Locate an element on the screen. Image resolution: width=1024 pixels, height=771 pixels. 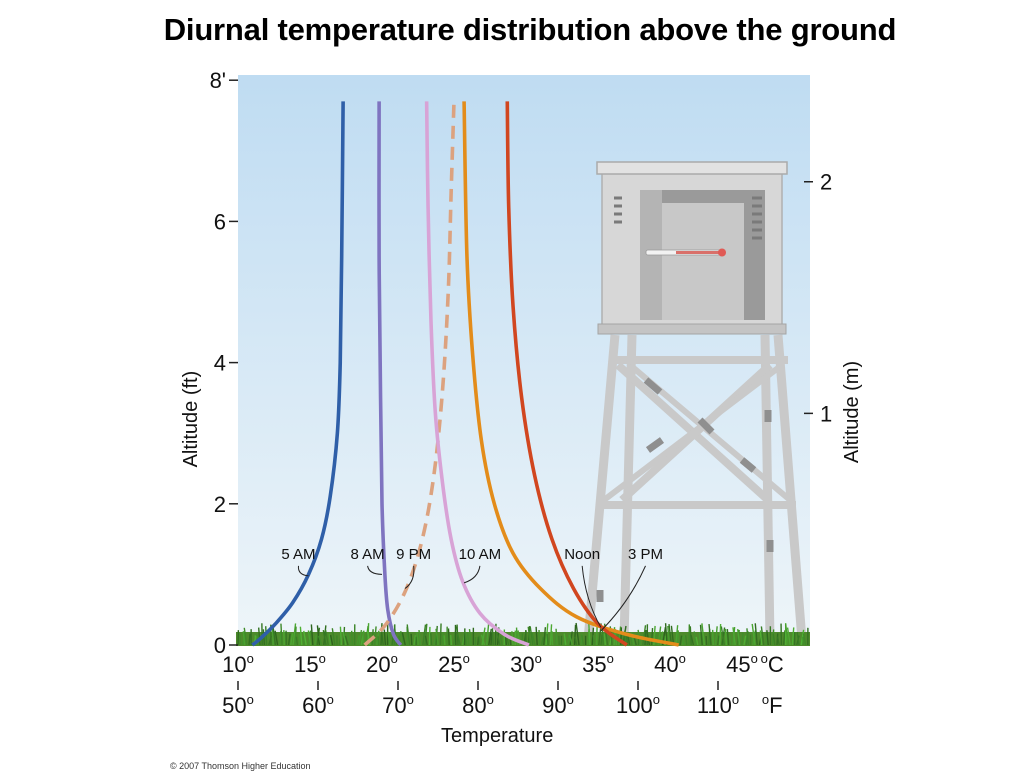
celsius-tick-label: 45o is located at coordinates (742, 664).